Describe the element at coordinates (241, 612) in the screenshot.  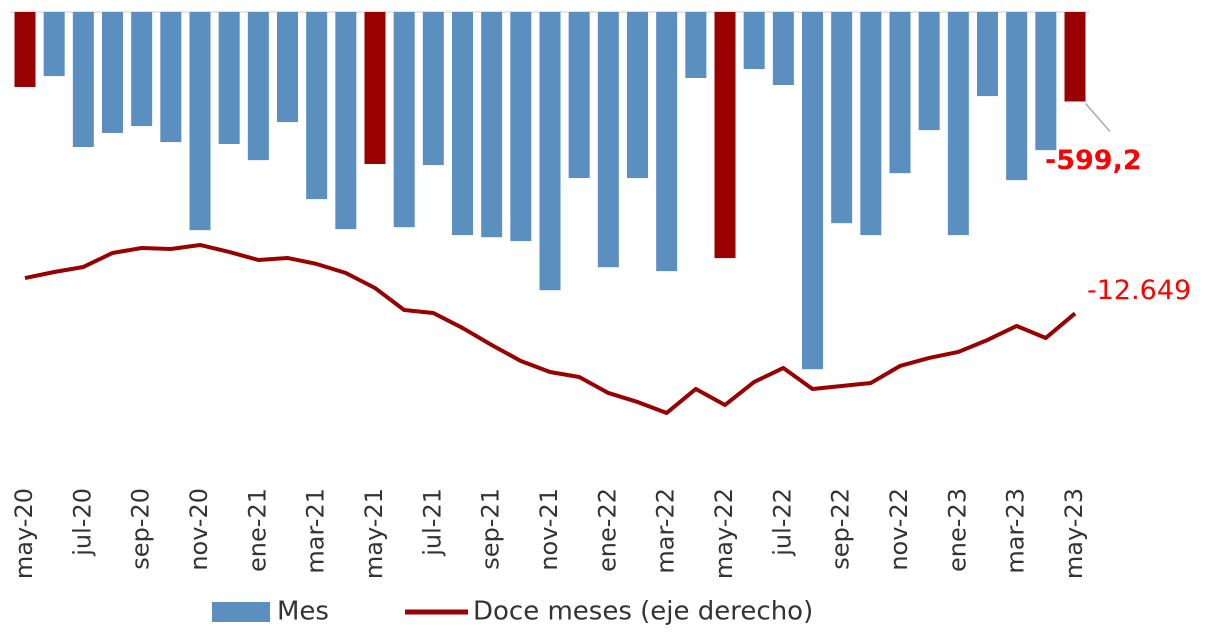
I see `legend-swatch` at that location.